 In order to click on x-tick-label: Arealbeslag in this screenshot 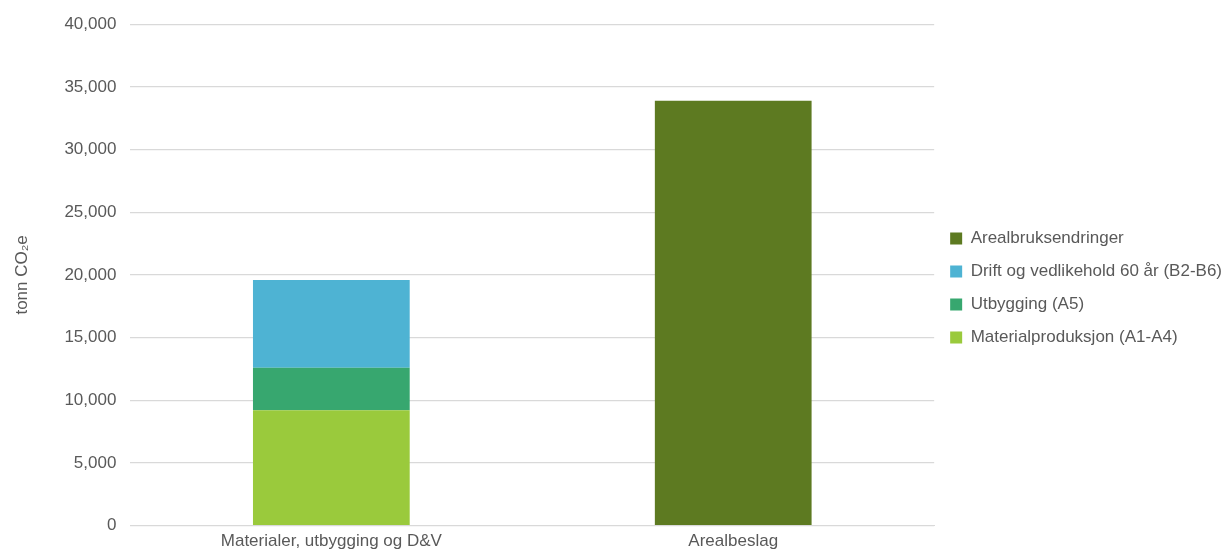, I will do `click(733, 541)`.